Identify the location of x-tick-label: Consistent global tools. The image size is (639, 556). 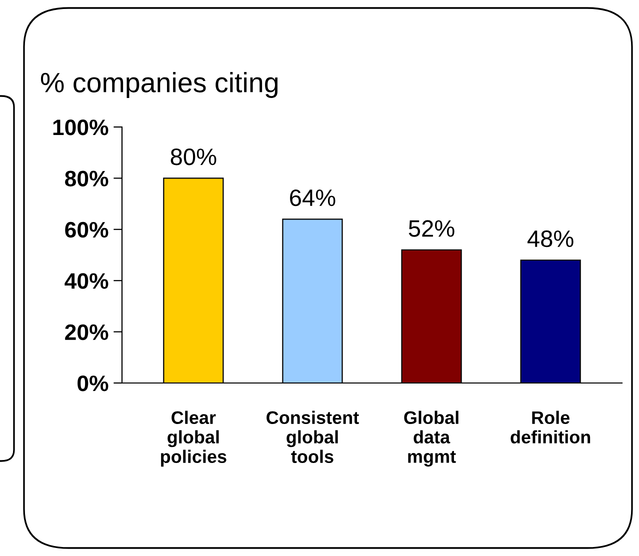
(312, 437).